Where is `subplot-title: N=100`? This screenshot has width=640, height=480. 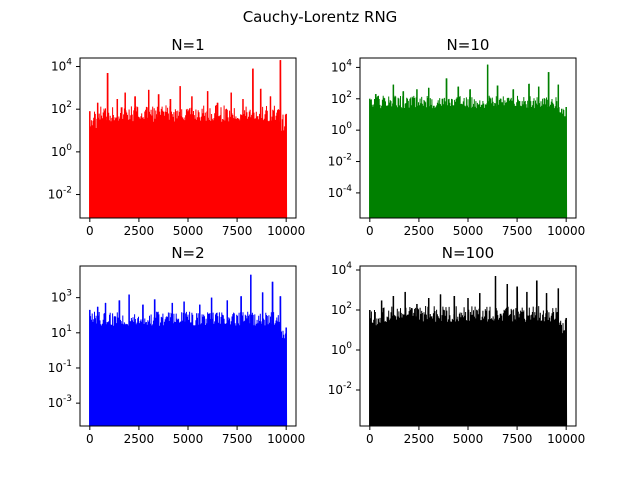 subplot-title: N=100 is located at coordinates (468, 253).